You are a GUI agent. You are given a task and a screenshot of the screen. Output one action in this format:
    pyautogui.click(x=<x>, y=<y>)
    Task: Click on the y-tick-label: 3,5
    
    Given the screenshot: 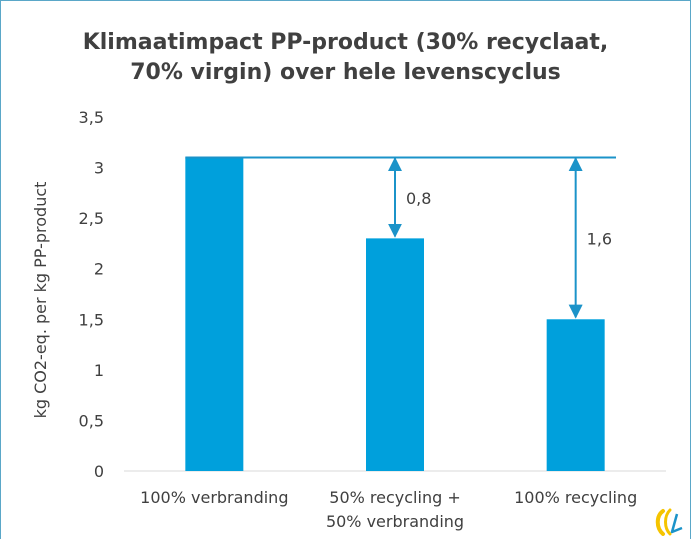 What is the action you would take?
    pyautogui.click(x=91, y=117)
    